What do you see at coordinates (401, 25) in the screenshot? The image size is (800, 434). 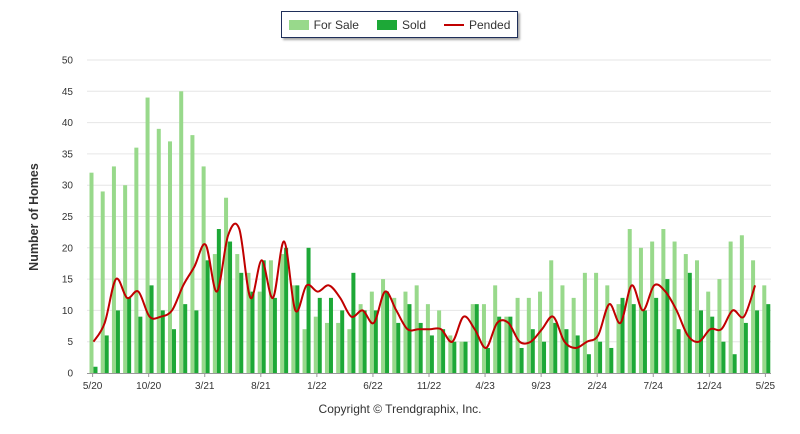 I see `legend-item-sold: Sold` at bounding box center [401, 25].